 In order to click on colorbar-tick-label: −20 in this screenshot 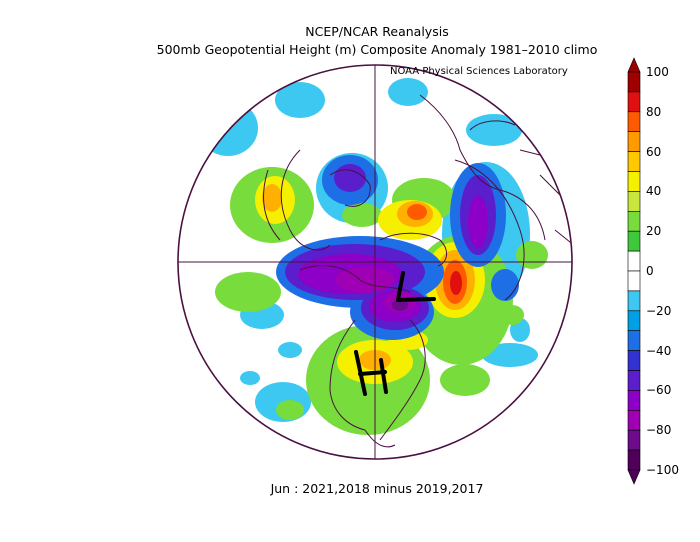, I will do `click(659, 310)`.